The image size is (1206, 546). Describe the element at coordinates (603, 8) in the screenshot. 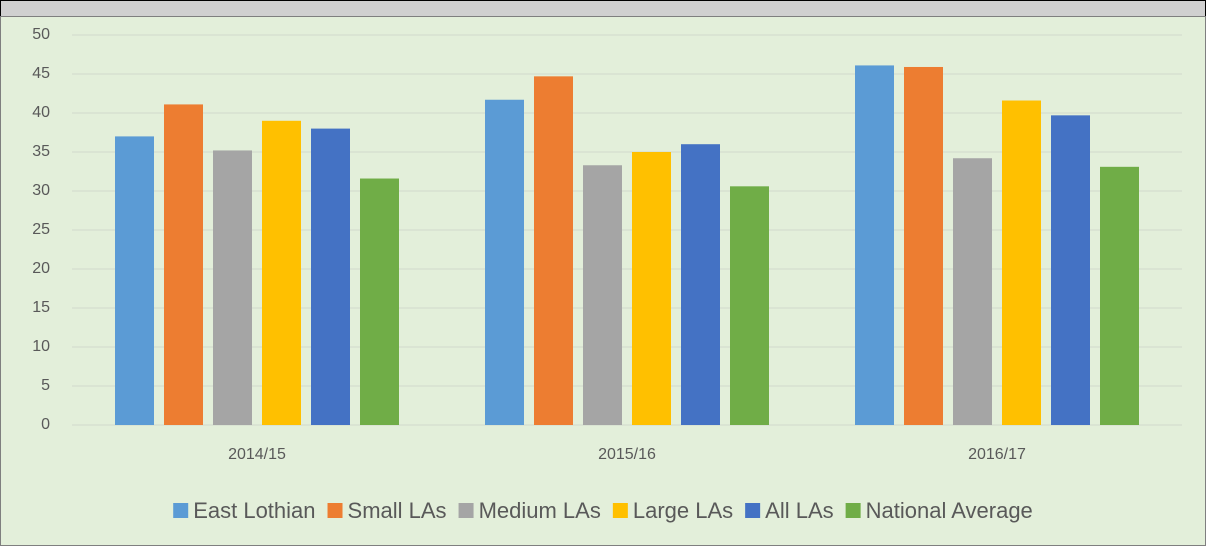

I see `header-bar` at that location.